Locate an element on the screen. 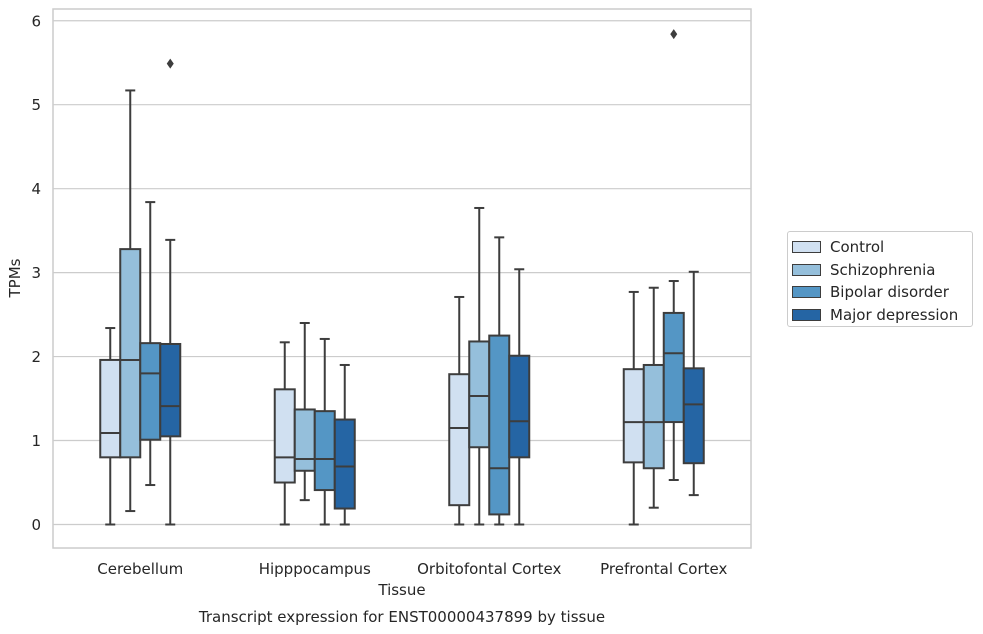  legend-swatch-schizophrenia is located at coordinates (806, 269).